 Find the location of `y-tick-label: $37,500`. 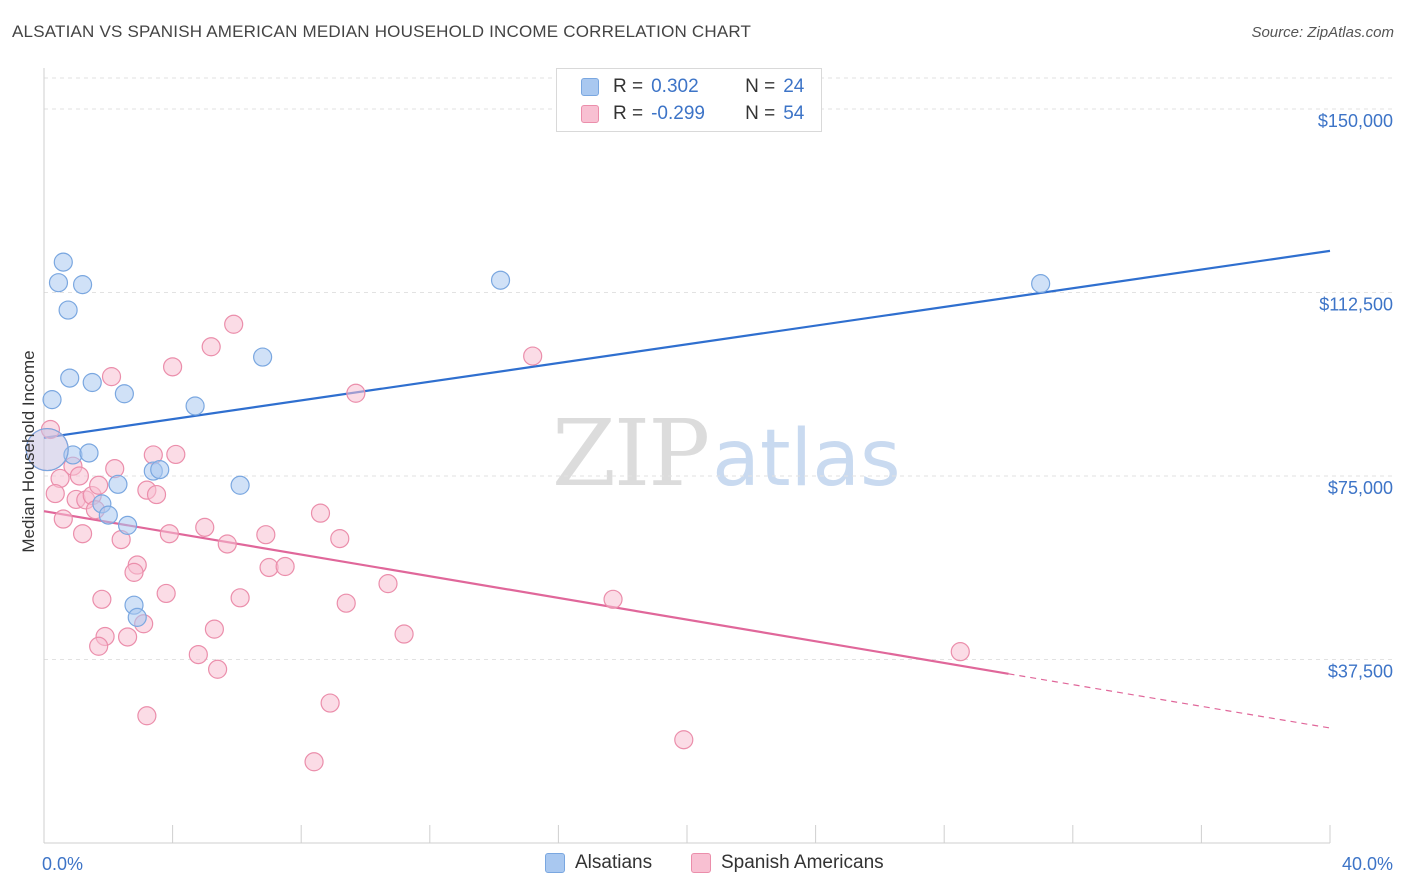

y-tick-label: $37,500 is located at coordinates (1360, 671).